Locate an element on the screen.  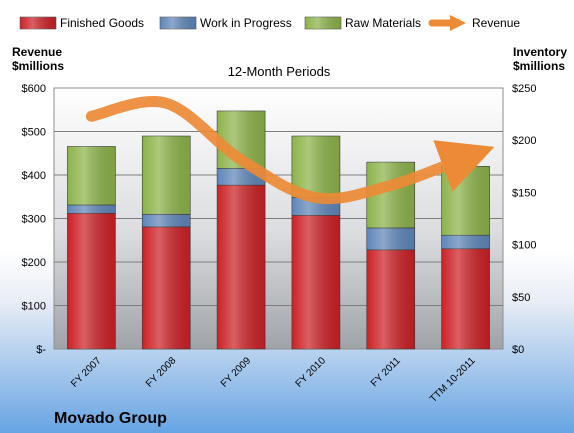
right-axis-ticks: $0 $50 $100 $150 $200 $250 is located at coordinates (524, 219).